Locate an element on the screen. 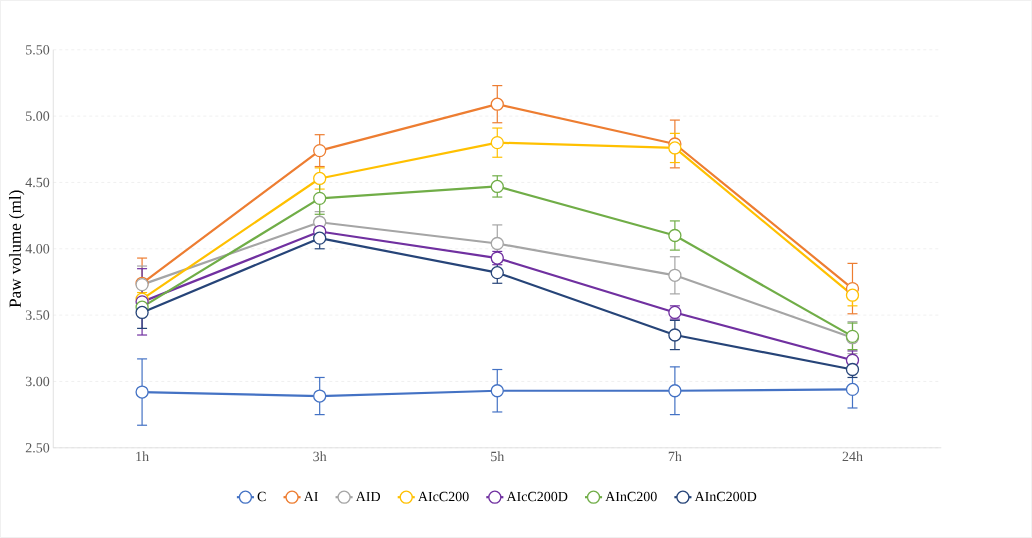 The image size is (1032, 538). legend-label: C is located at coordinates (261, 496).